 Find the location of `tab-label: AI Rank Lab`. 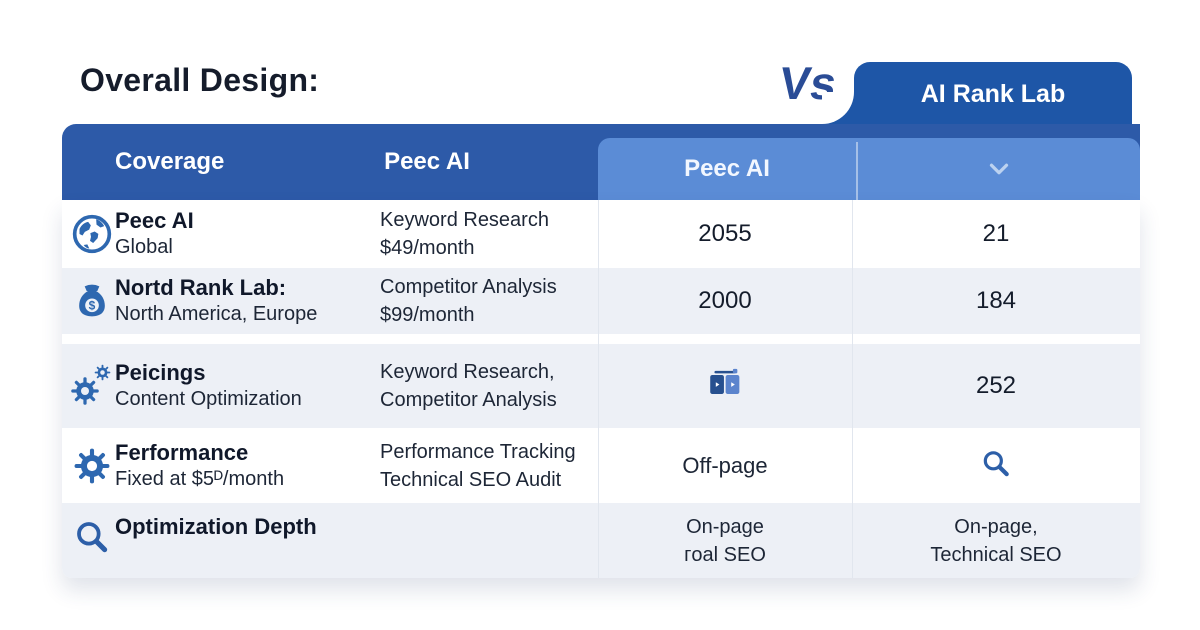

tab-label: AI Rank Lab is located at coordinates (993, 93).